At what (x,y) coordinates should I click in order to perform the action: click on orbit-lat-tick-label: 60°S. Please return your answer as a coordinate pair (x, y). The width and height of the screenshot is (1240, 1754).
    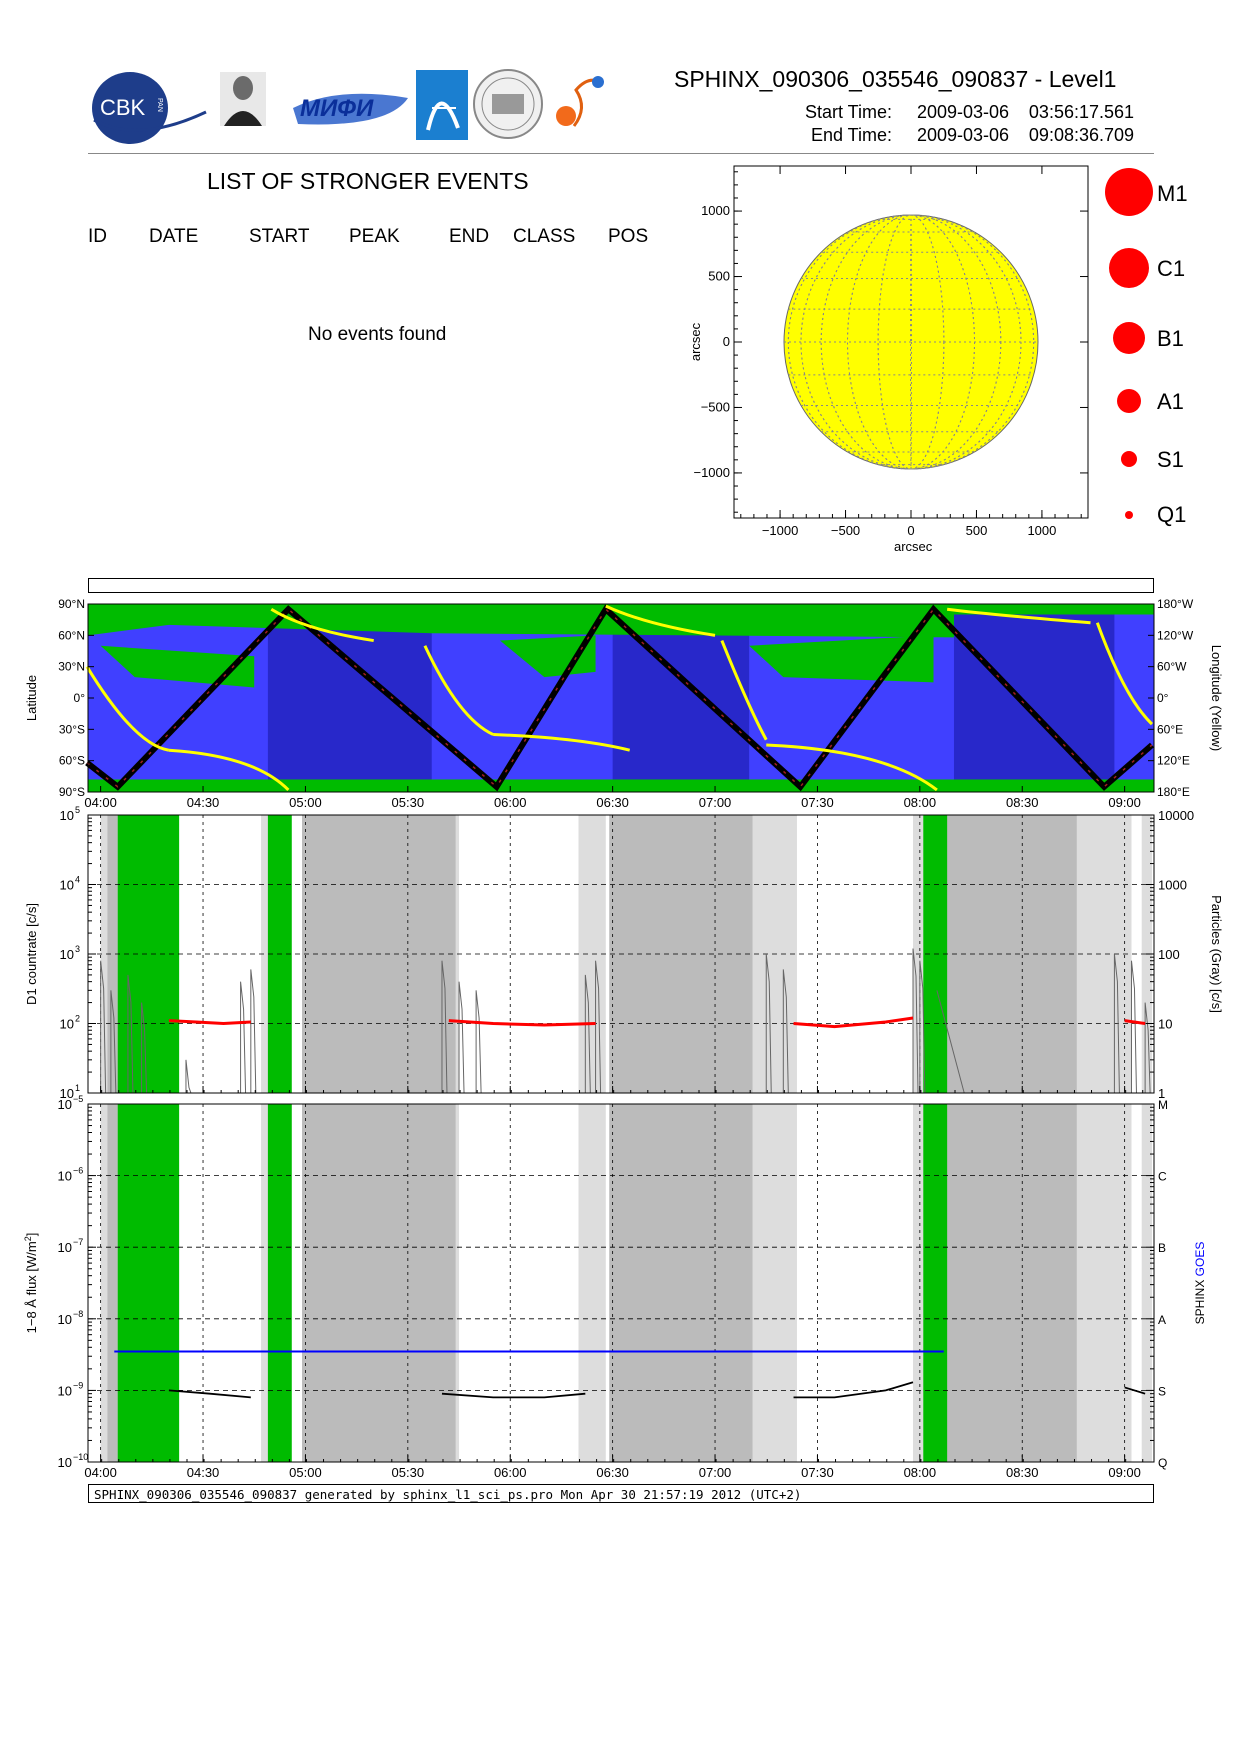
    Looking at the image, I should click on (72, 761).